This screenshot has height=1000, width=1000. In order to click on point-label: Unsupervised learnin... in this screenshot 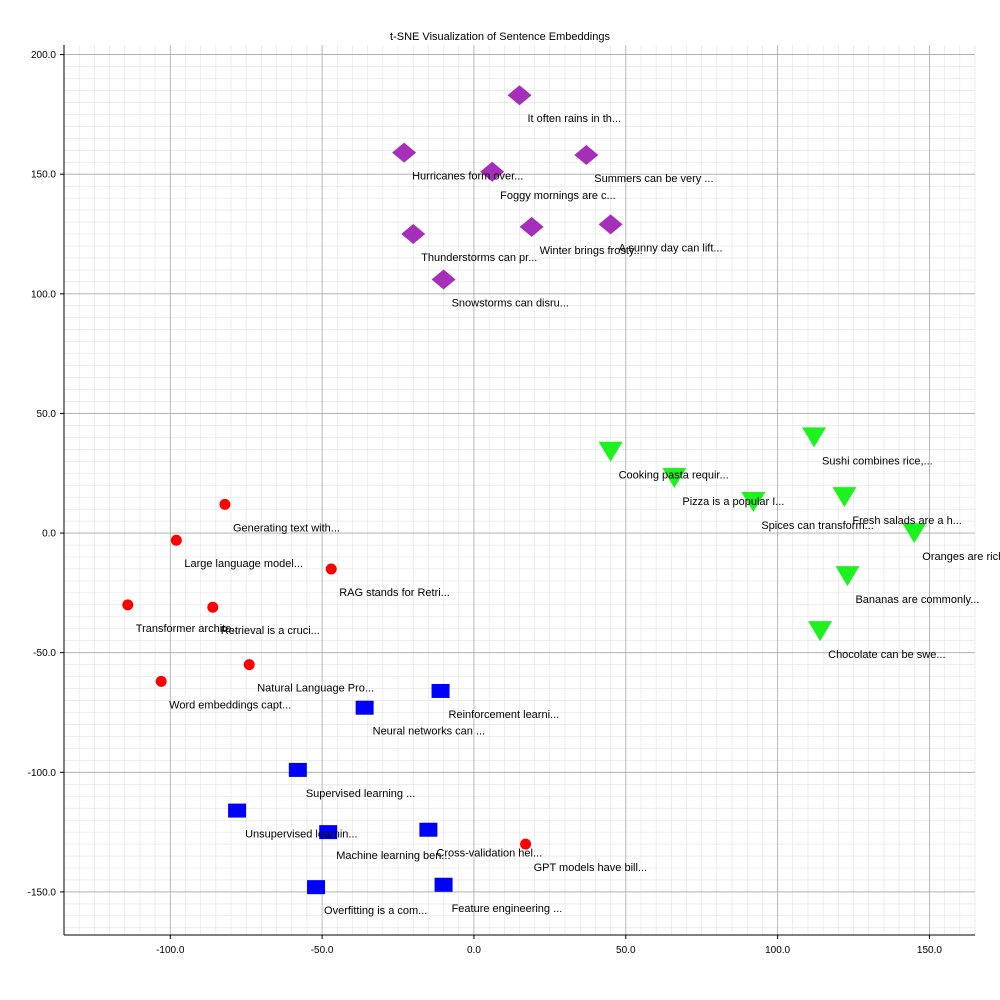, I will do `click(301, 835)`.